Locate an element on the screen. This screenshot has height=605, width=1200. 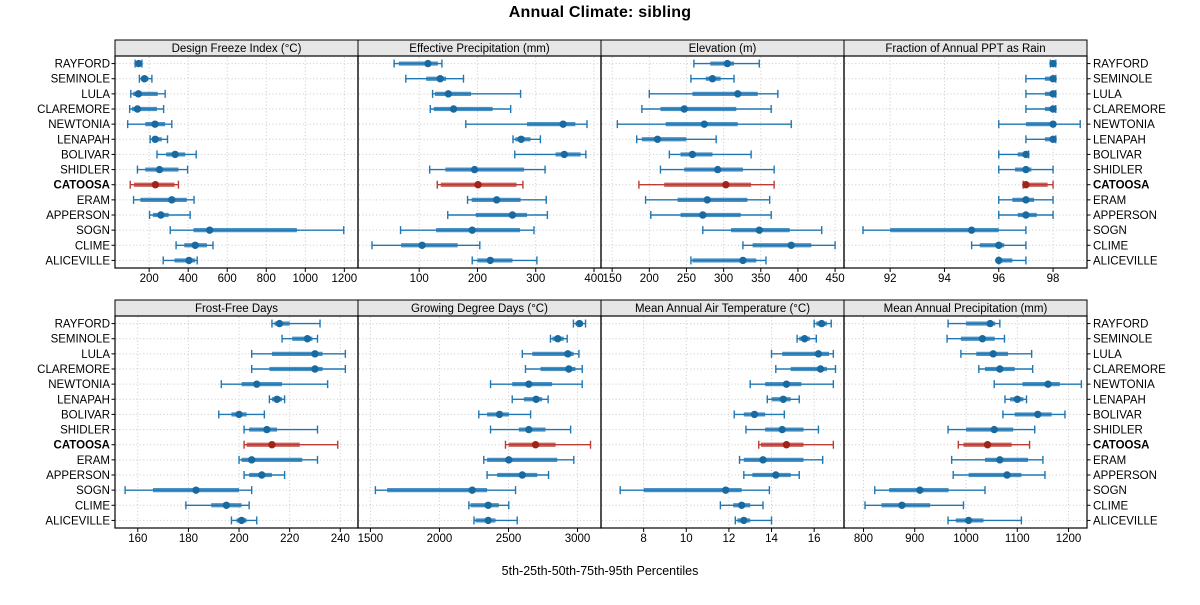
x-tick-label: 240 is located at coordinates (340, 539).